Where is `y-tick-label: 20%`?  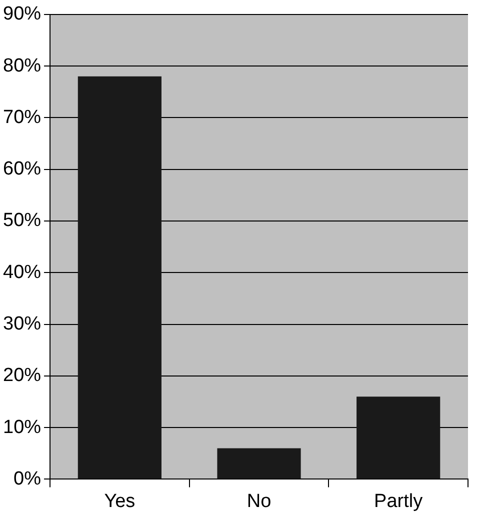
y-tick-label: 20% is located at coordinates (22, 375).